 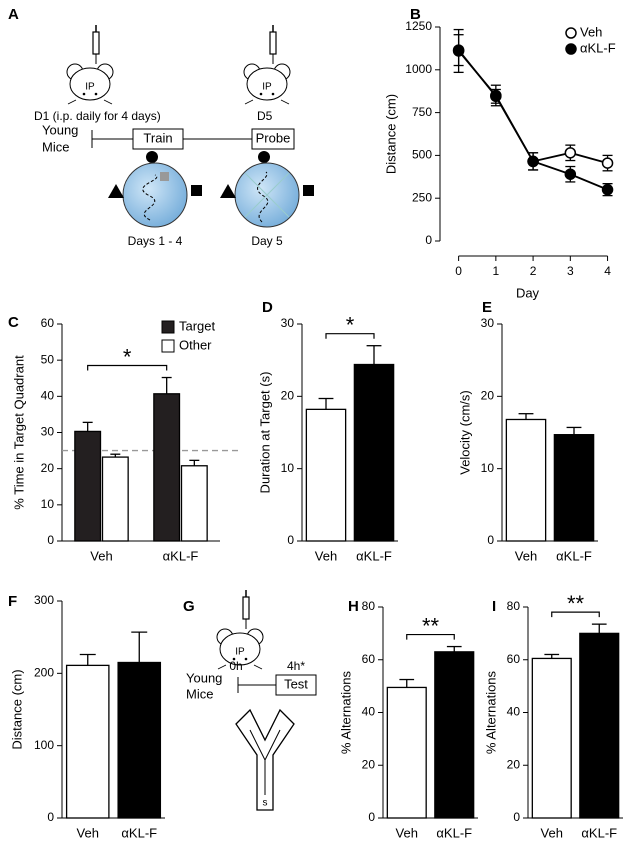 What do you see at coordinates (250, 700) in the screenshot?
I see `panel-g-diagram: G IP 0h 4h* Young Mice Test s` at bounding box center [250, 700].